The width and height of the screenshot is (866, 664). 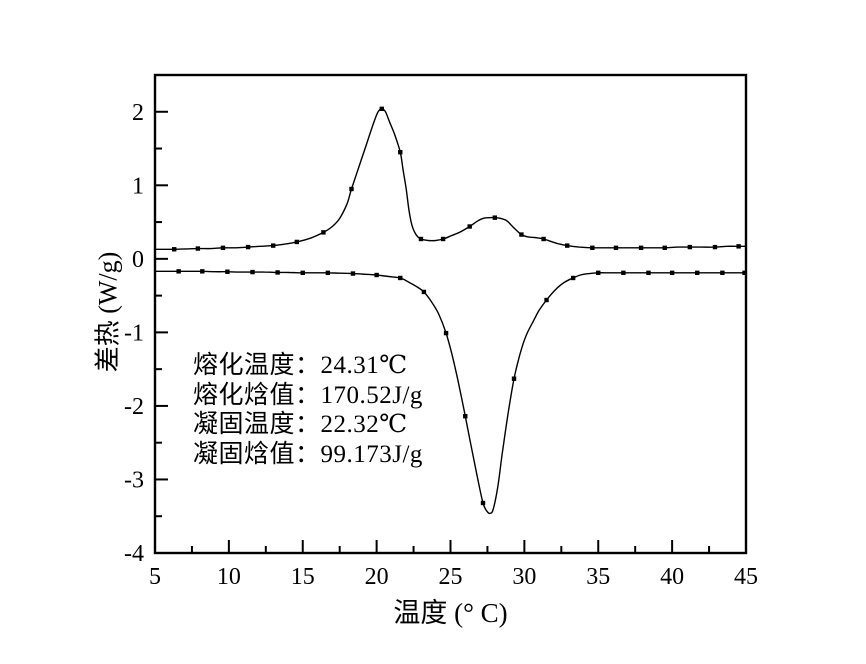 I want to click on x-axis-title: 温度 (° C), so click(x=450, y=613).